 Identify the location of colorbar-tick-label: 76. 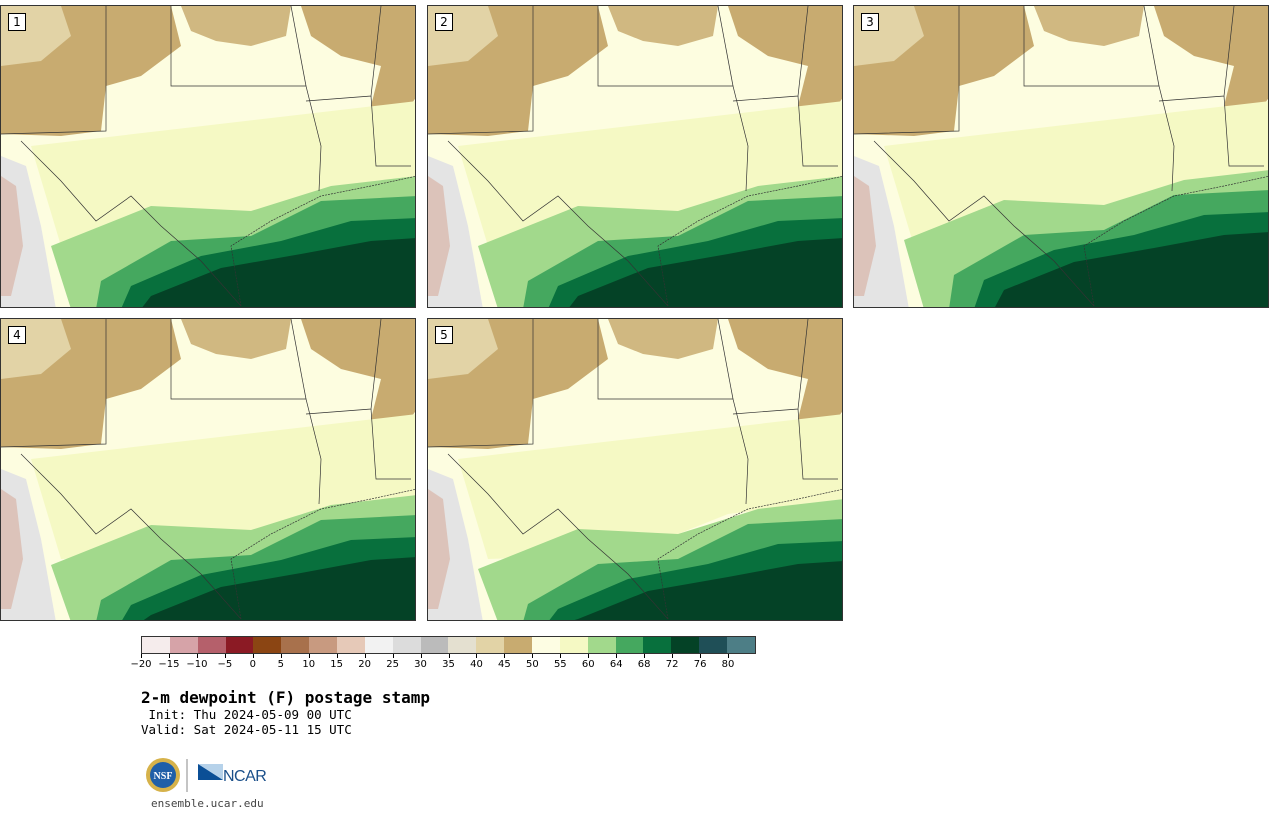
(700, 664).